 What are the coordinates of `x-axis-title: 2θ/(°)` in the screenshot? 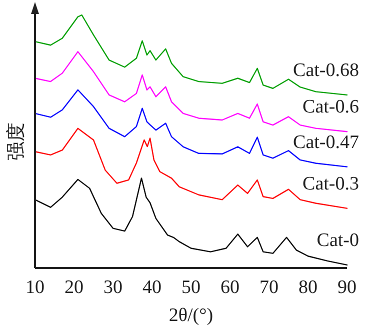 It's located at (191, 315).